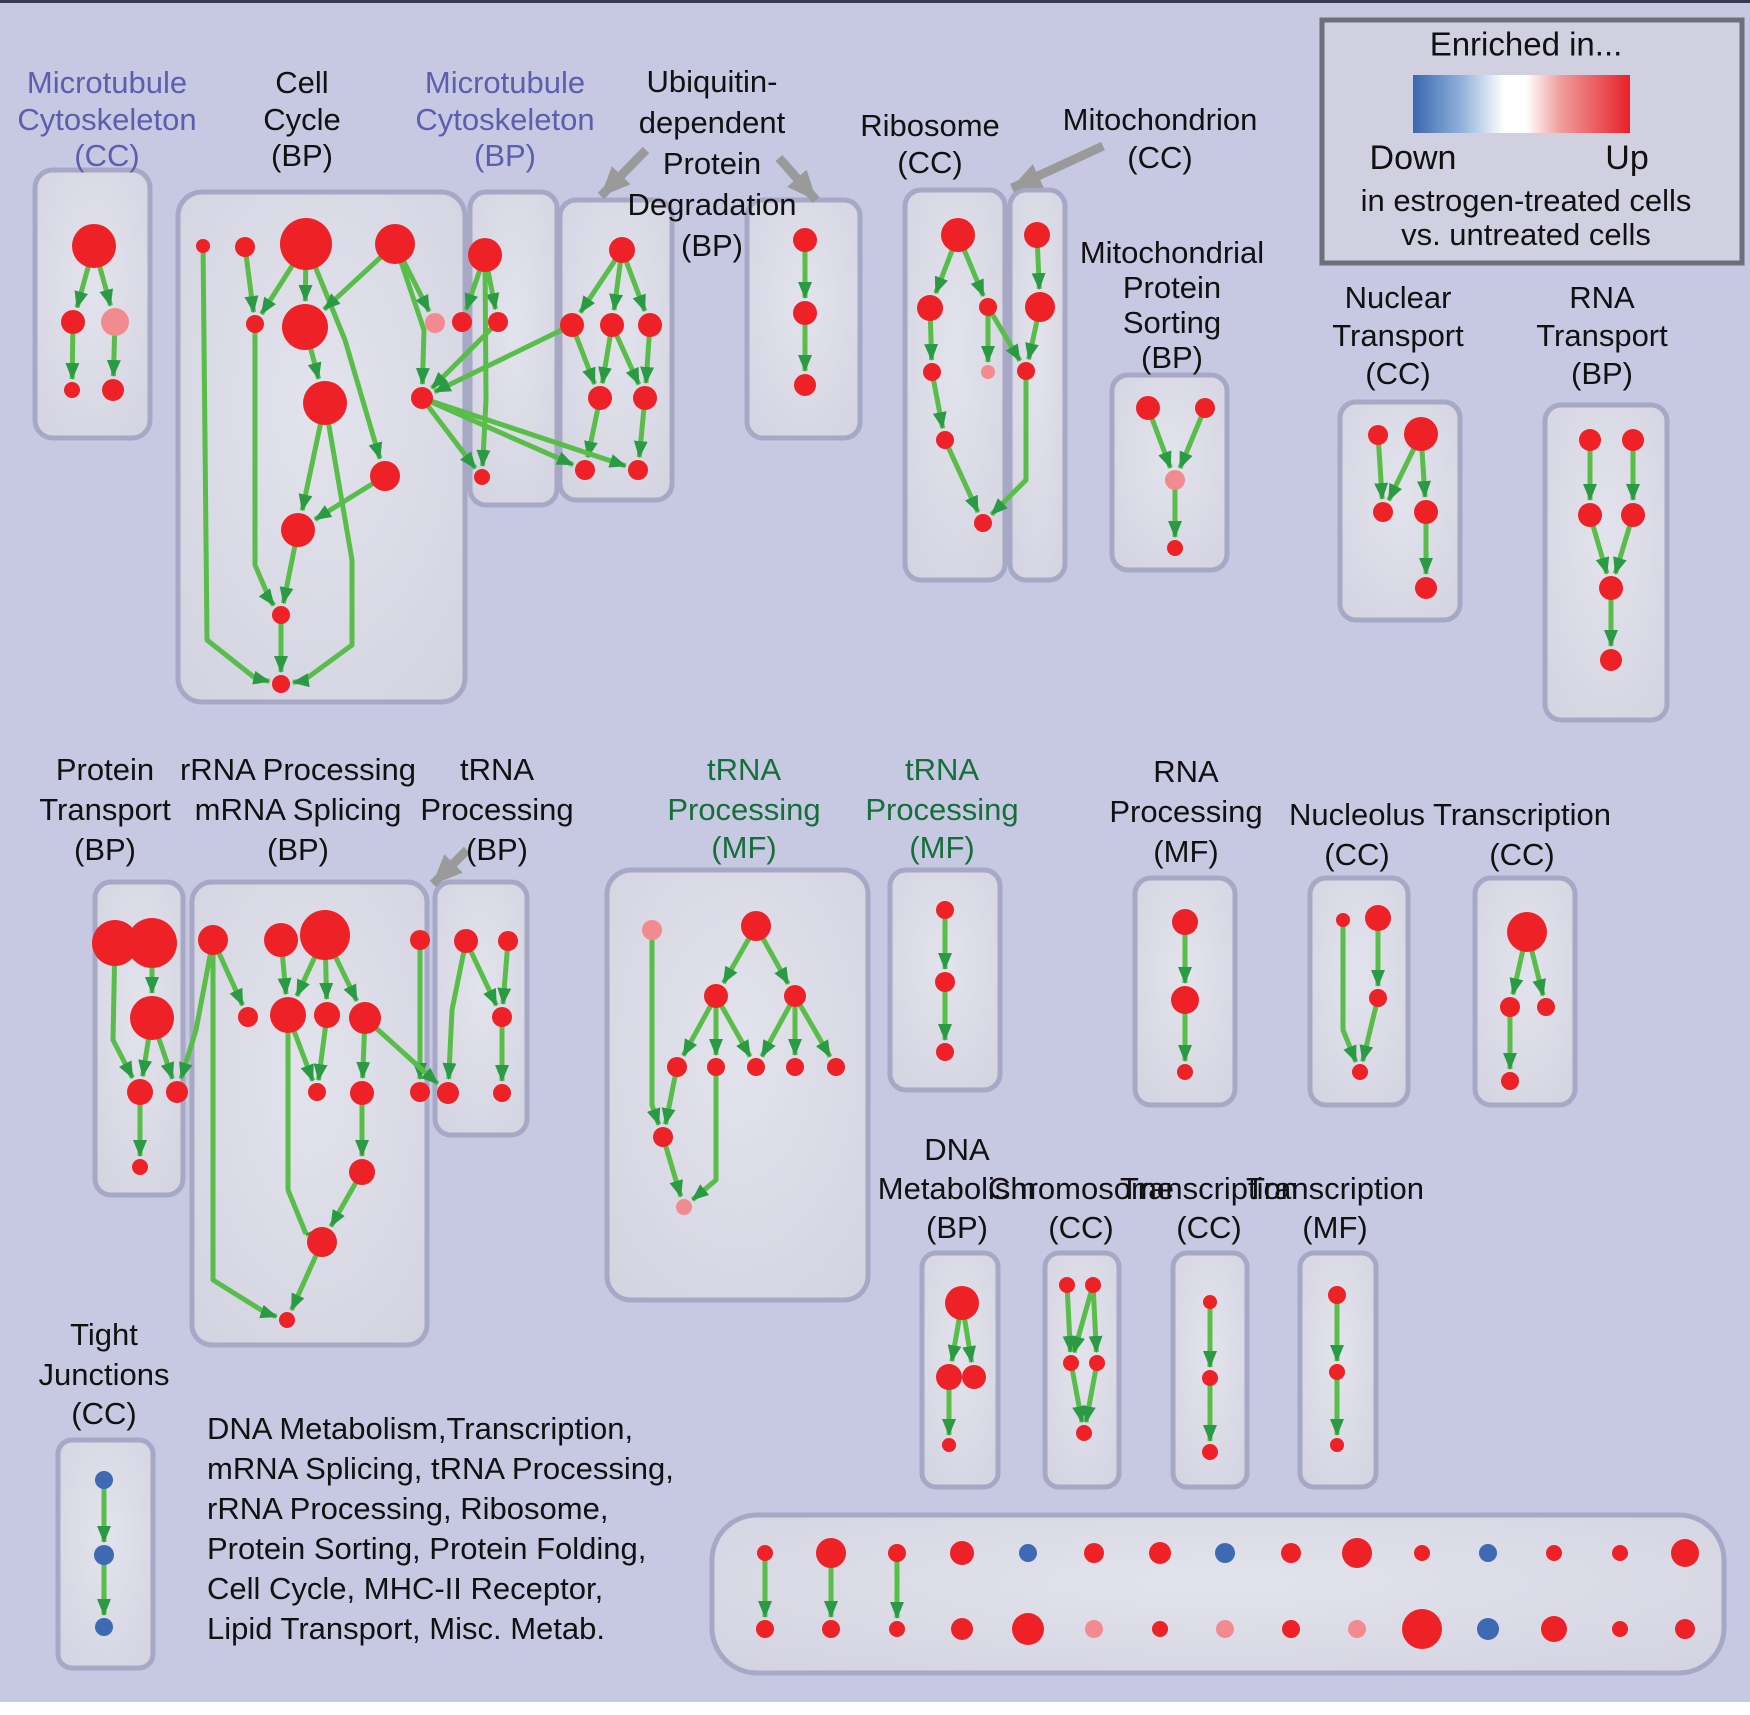 Image resolution: width=1750 pixels, height=1715 pixels. I want to click on go-node-strip-b8, so click(1225, 1629).